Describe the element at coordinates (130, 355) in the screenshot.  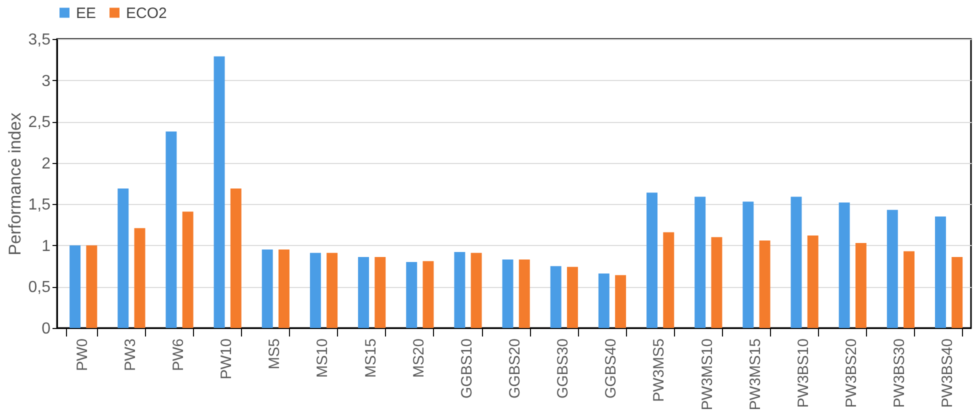
I see `x-tick-label: PW3` at that location.